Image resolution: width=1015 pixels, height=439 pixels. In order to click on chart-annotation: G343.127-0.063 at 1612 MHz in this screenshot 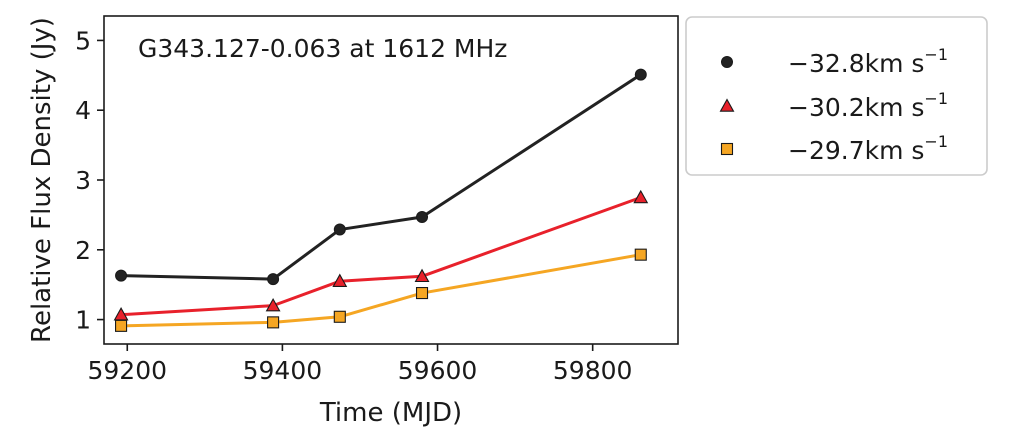, I will do `click(322, 48)`.